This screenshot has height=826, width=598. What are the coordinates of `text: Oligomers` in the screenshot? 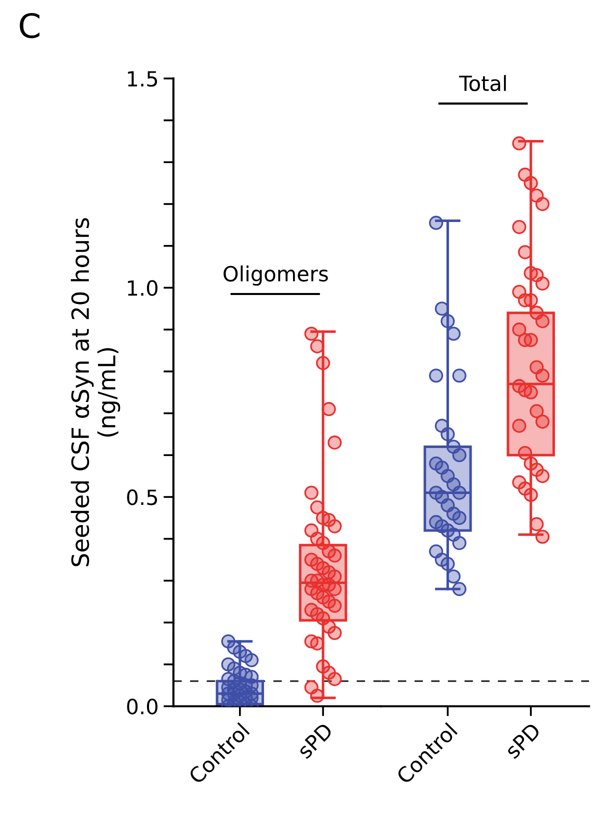 It's located at (276, 275).